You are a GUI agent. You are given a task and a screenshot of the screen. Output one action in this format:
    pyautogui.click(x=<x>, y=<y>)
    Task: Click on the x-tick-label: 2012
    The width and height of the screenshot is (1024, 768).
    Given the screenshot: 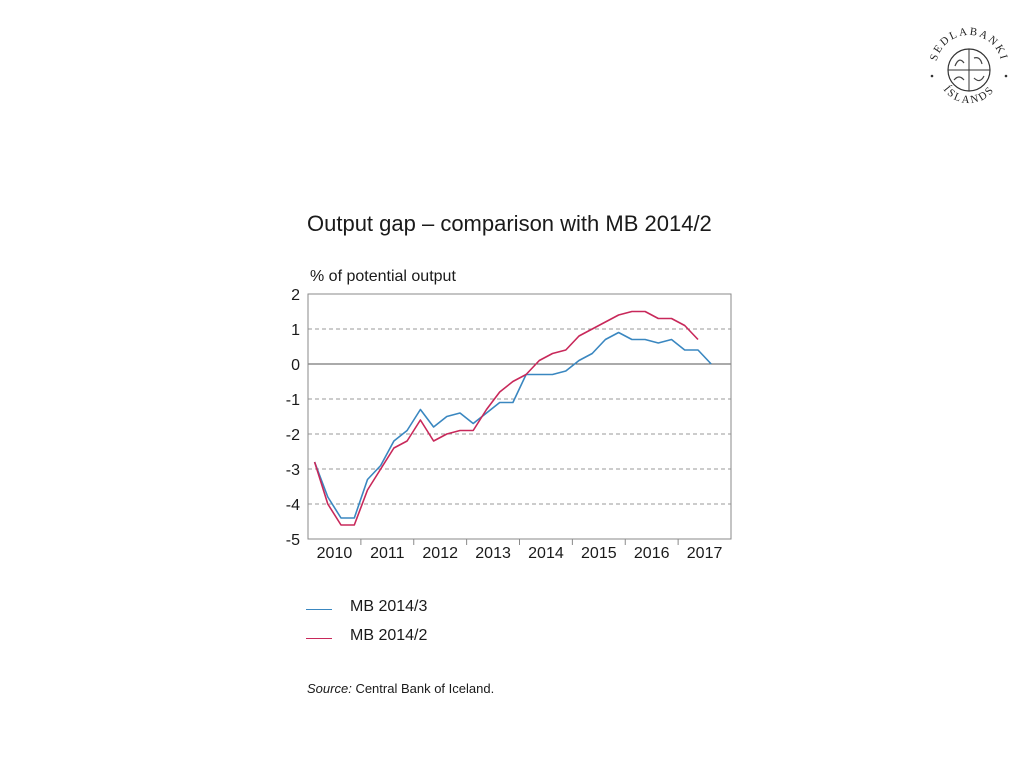 What is the action you would take?
    pyautogui.click(x=440, y=553)
    